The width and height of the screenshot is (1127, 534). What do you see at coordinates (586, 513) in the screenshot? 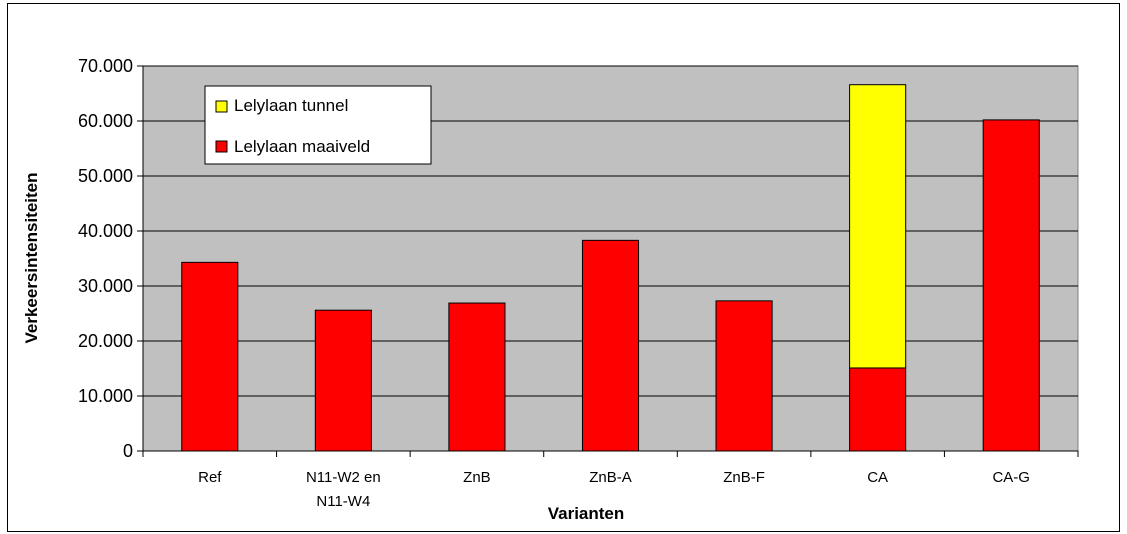
I see `x-axis-title: Varianten` at bounding box center [586, 513].